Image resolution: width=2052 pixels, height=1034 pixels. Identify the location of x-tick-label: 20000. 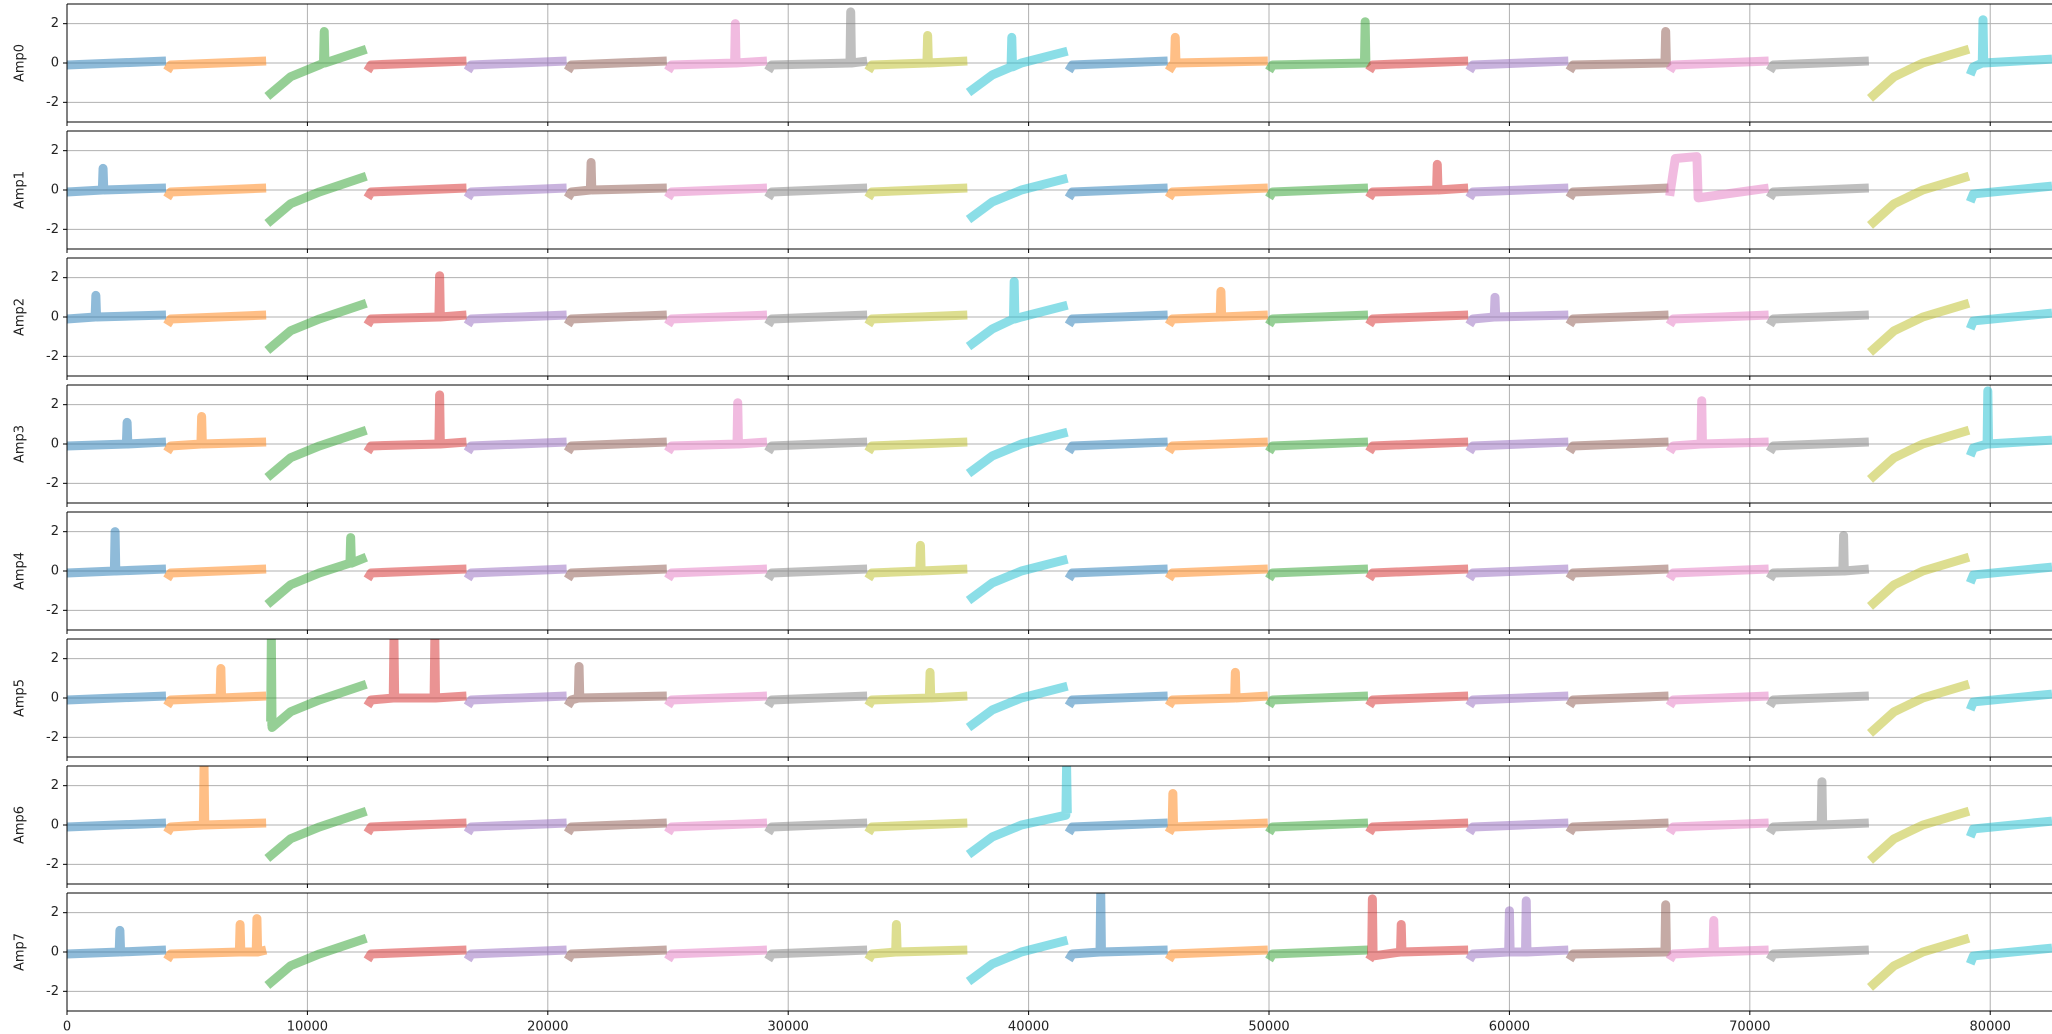
(547, 1027).